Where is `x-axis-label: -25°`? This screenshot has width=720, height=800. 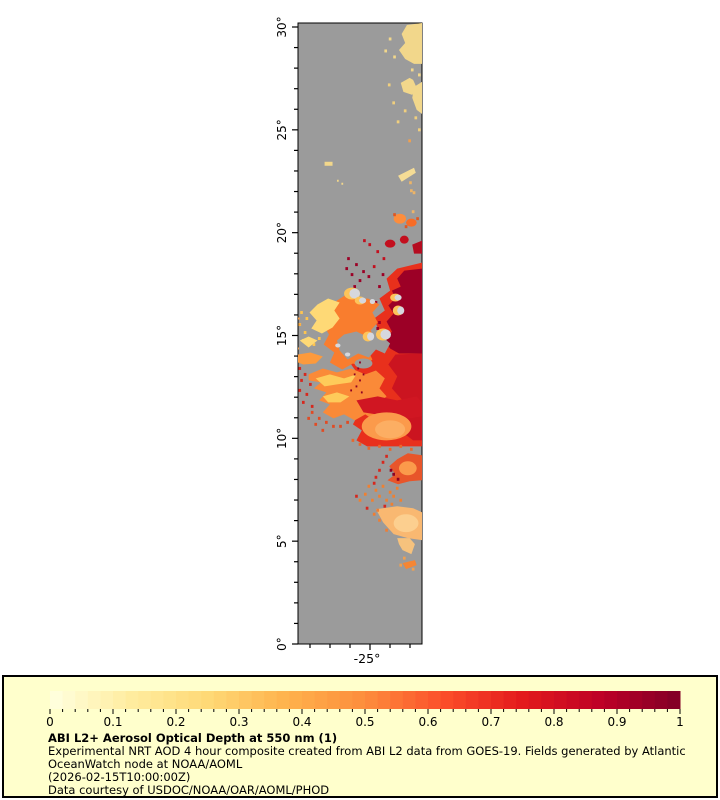 x-axis-label: -25° is located at coordinates (367, 658).